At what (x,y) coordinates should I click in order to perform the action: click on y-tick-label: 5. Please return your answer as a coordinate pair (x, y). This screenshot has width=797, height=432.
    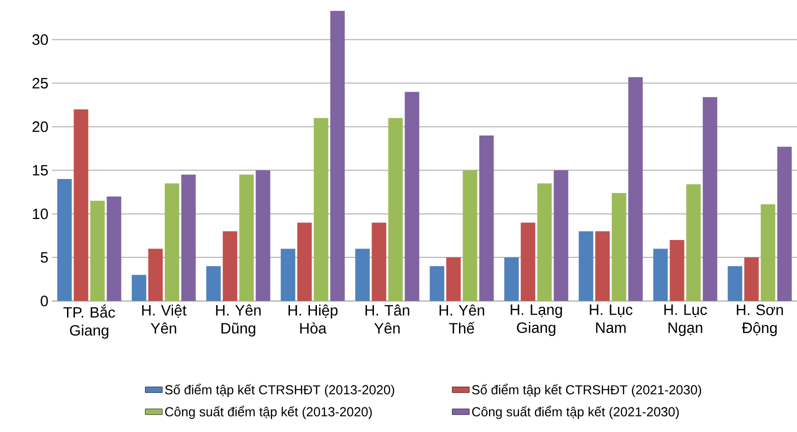
    Looking at the image, I should click on (44, 257).